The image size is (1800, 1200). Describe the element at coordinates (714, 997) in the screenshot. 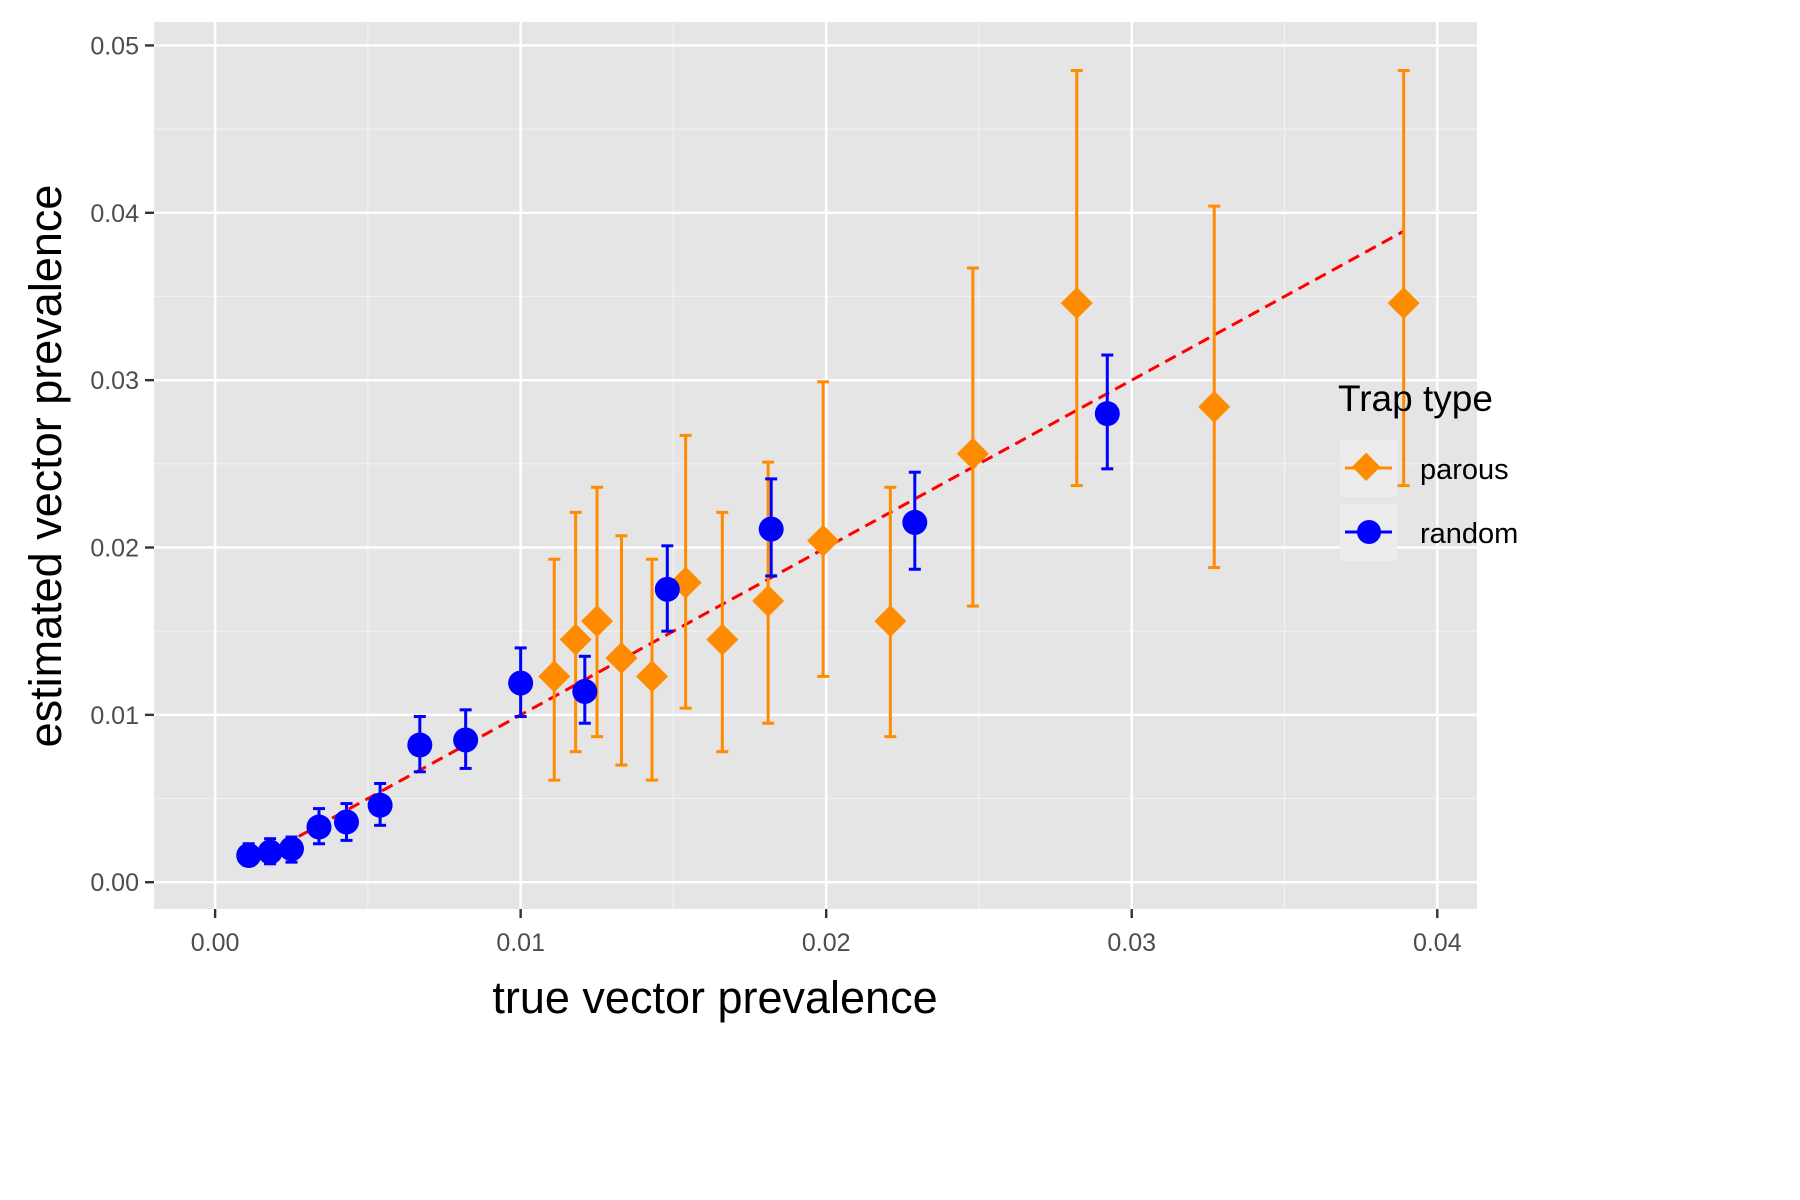

I see `x-axis-title: true vector prevalence` at that location.